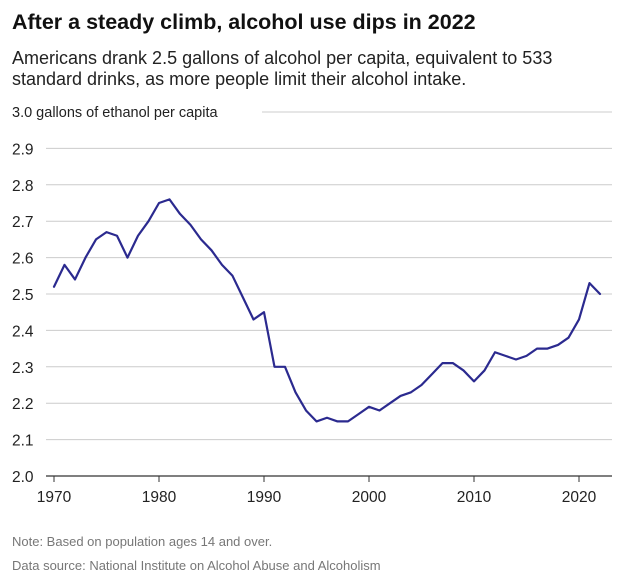  I want to click on x-tick-label: 2020, so click(579, 497).